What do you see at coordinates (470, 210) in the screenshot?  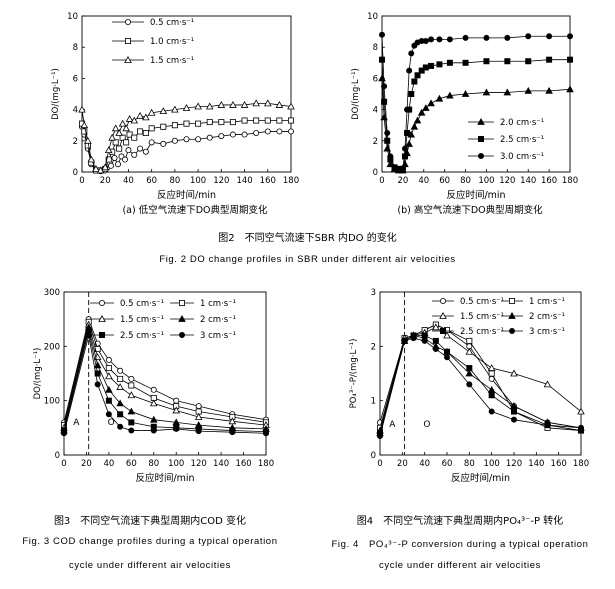 I see `chart-title: (b) 高空气流速下DO典型周期变化` at bounding box center [470, 210].